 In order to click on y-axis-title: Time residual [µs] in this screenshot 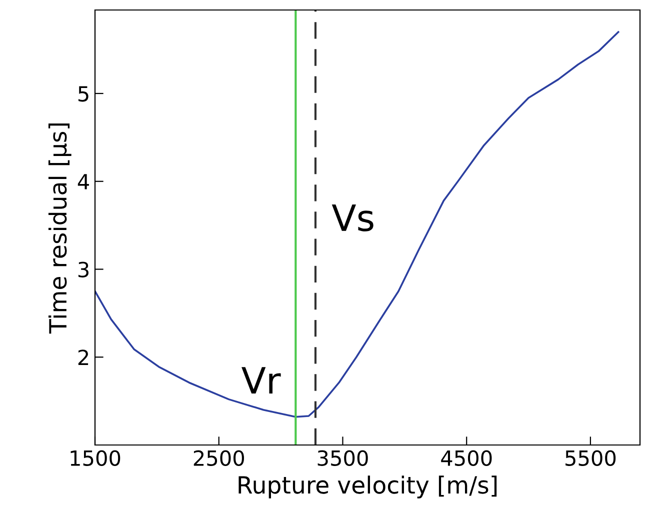, I will do `click(60, 228)`.